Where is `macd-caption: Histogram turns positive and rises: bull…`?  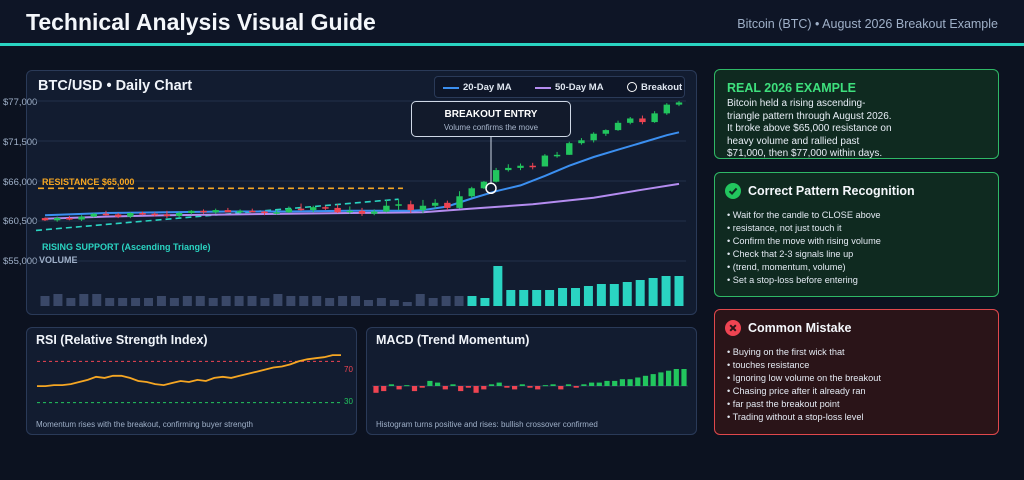
macd-caption: Histogram turns positive and rises: bull… is located at coordinates (487, 424).